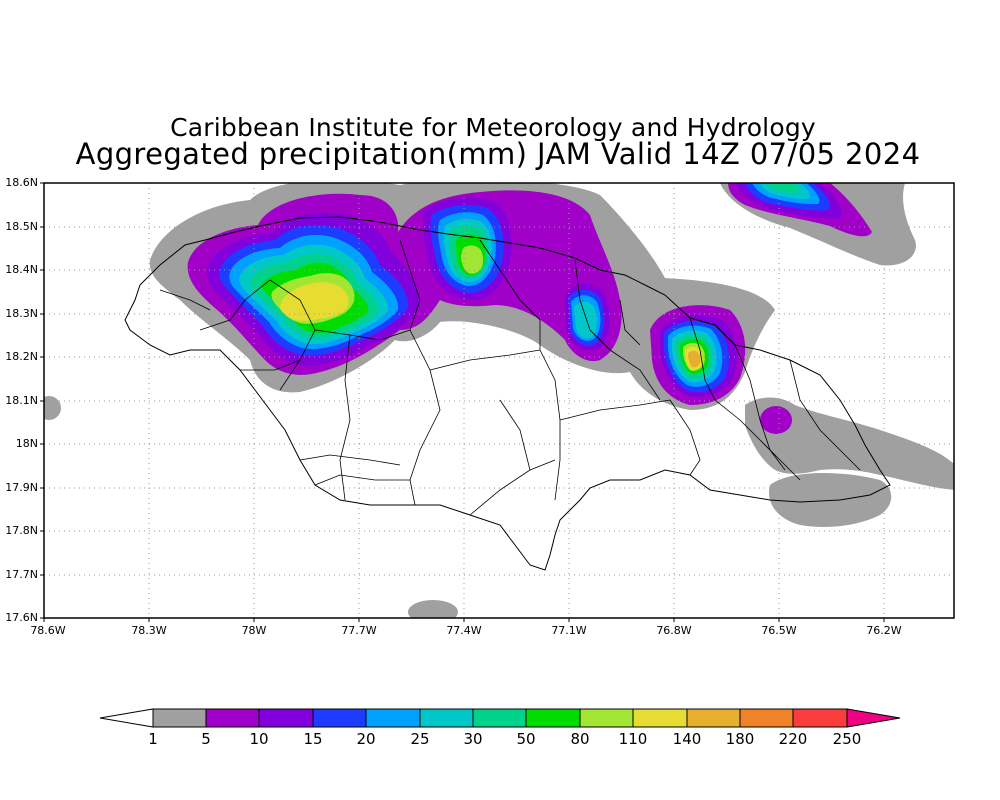 Image resolution: width=1000 pixels, height=800 pixels. Describe the element at coordinates (674, 630) in the screenshot. I see `lon-label: 76.8W` at that location.